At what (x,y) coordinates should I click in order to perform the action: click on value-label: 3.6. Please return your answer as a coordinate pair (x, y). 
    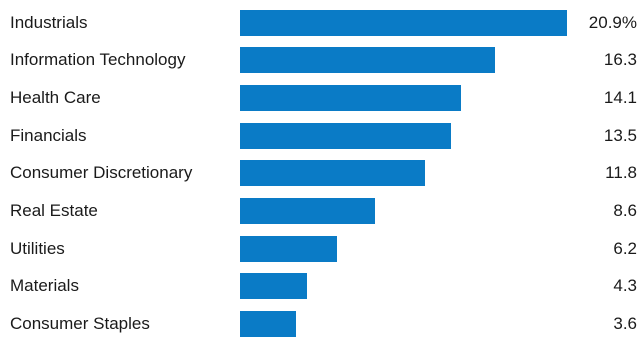
    Looking at the image, I should click on (625, 324).